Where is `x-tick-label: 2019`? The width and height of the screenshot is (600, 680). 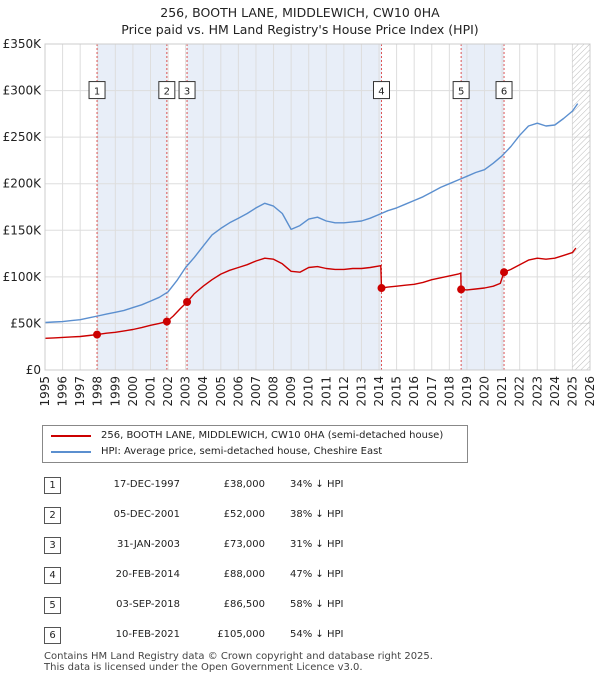 x-tick-label: 2019 is located at coordinates (467, 391).